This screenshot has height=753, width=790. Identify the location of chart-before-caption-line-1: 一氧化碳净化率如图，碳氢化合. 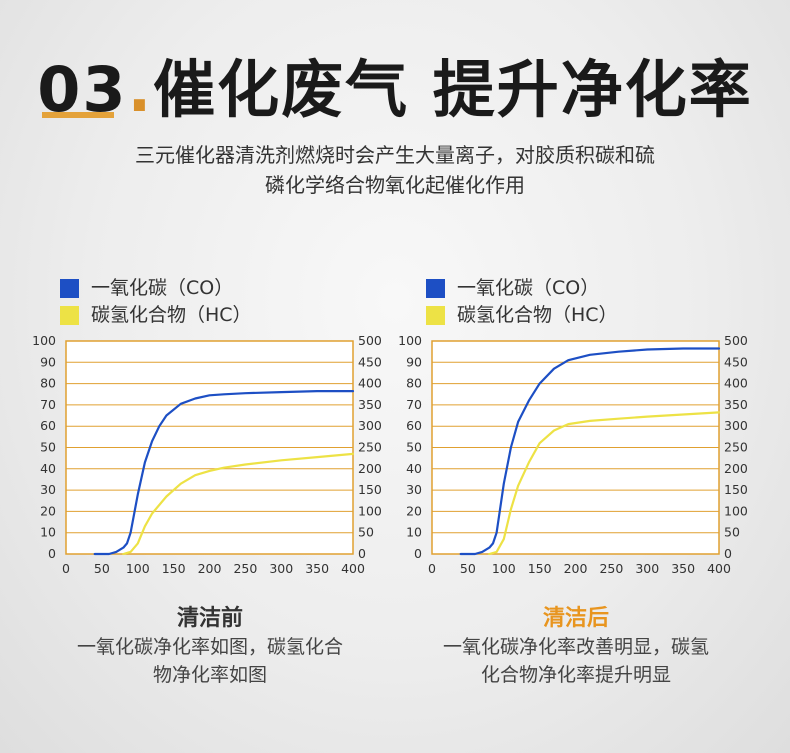
(209, 647).